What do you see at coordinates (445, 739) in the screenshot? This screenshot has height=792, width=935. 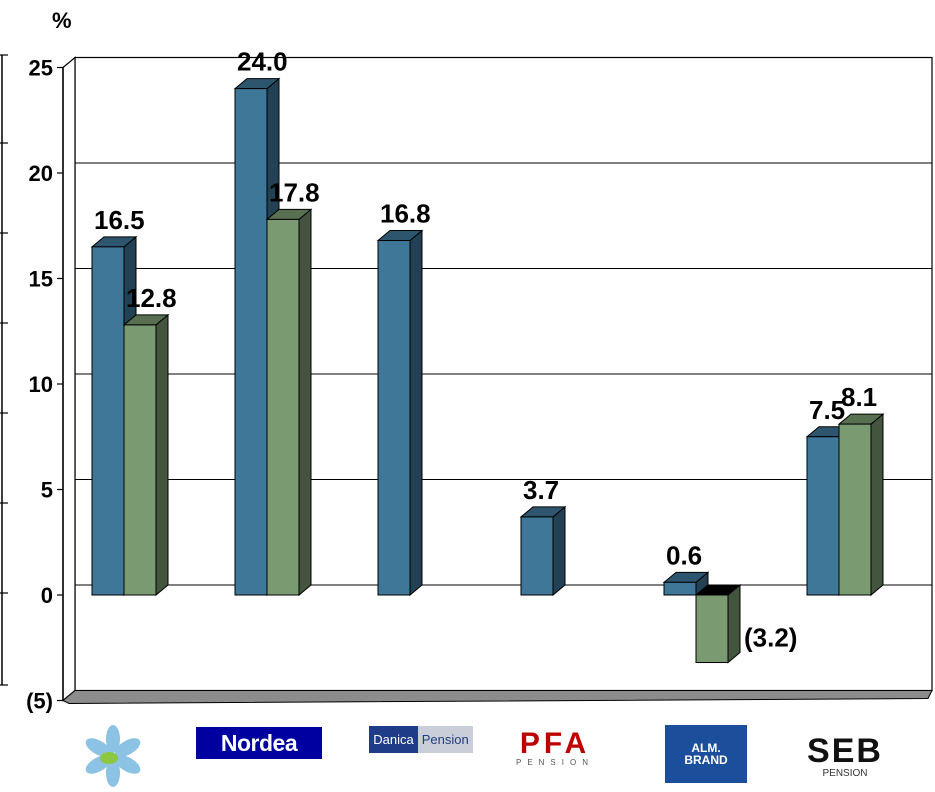 I see `danica-pension-logo-text: Pension` at bounding box center [445, 739].